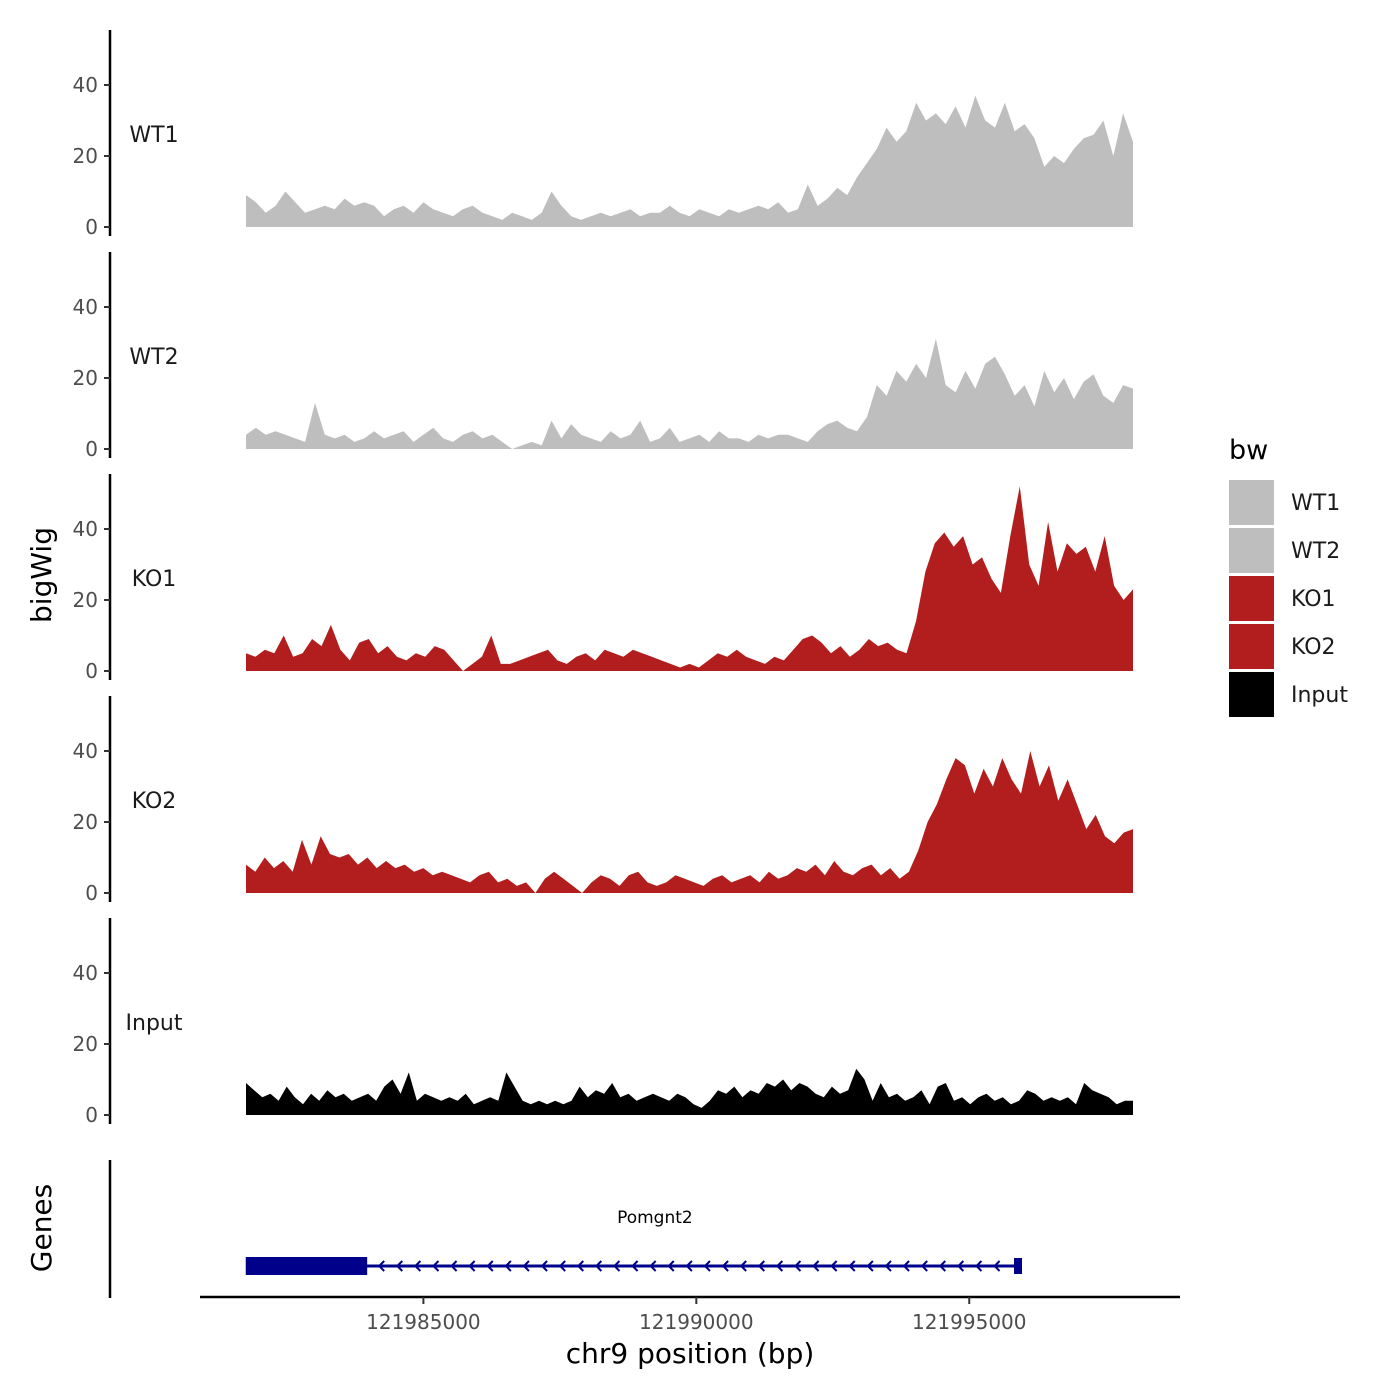 This screenshot has height=1400, width=1400. I want to click on legend-title: bw, so click(1248, 450).